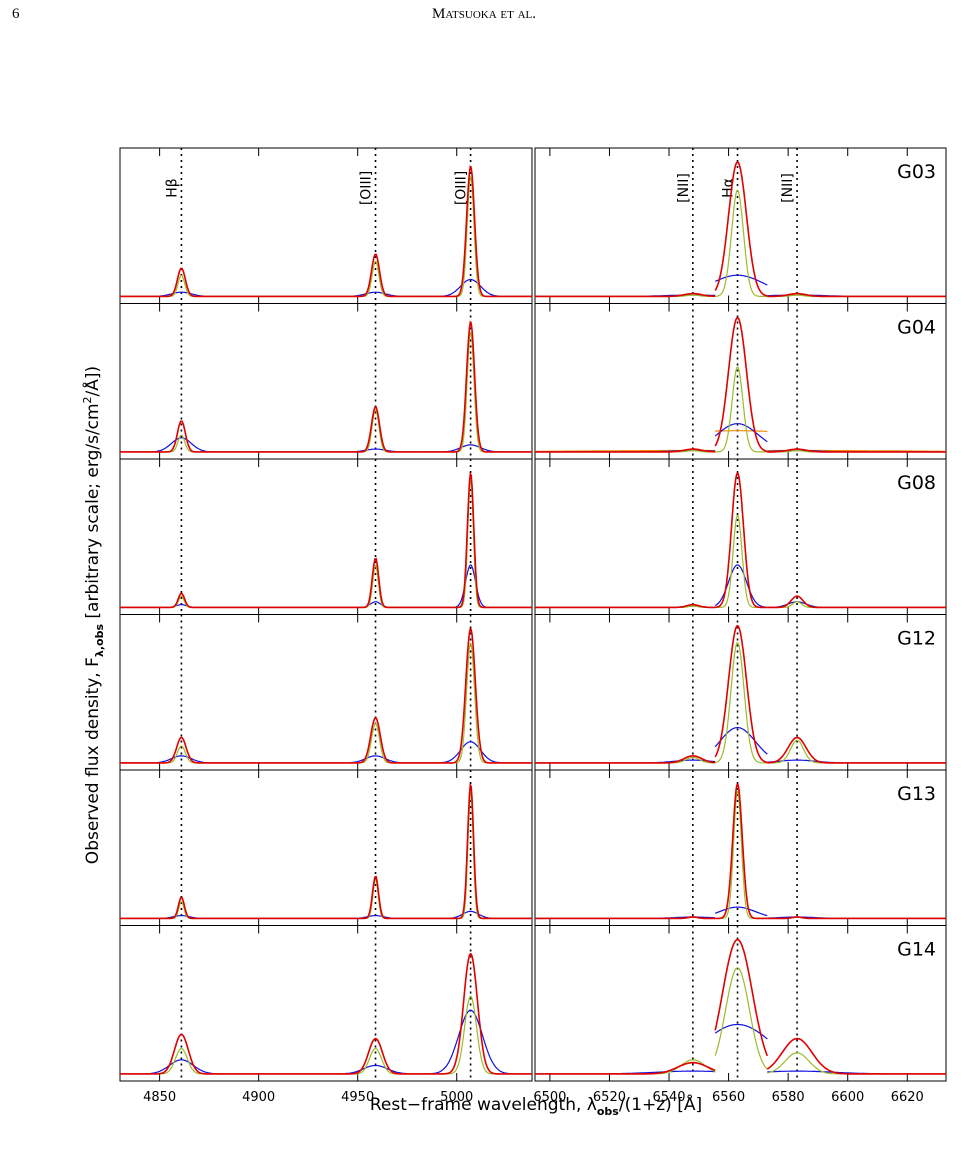  Describe the element at coordinates (159, 1097) in the screenshot. I see `x-tick-label: 4850` at that location.